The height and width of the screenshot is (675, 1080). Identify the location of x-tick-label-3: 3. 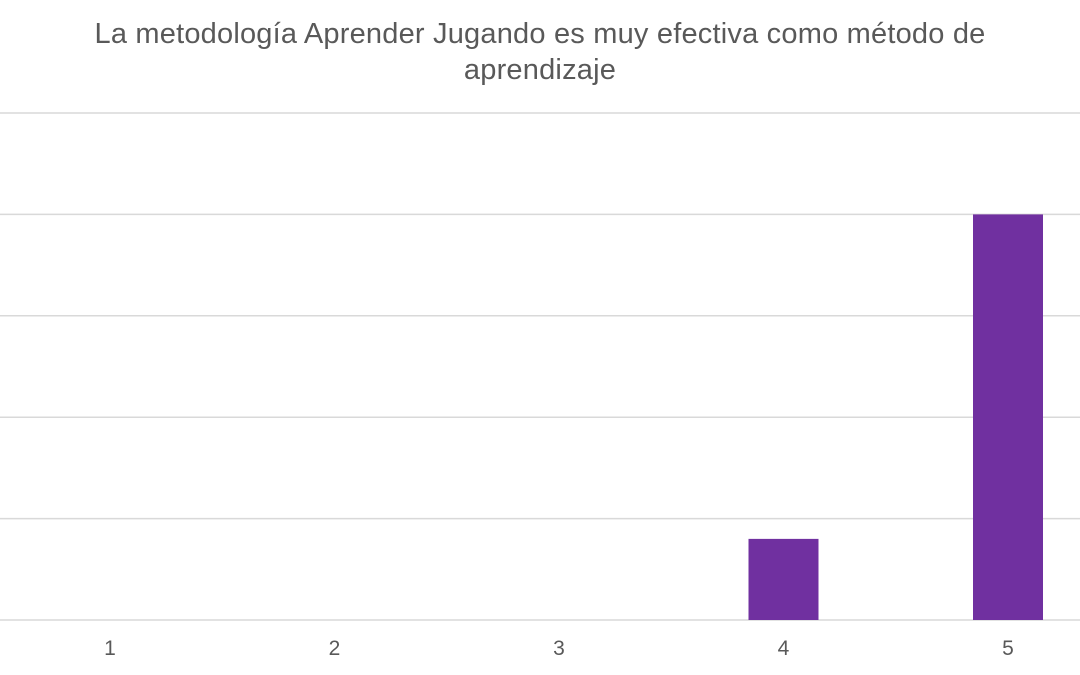
(559, 648).